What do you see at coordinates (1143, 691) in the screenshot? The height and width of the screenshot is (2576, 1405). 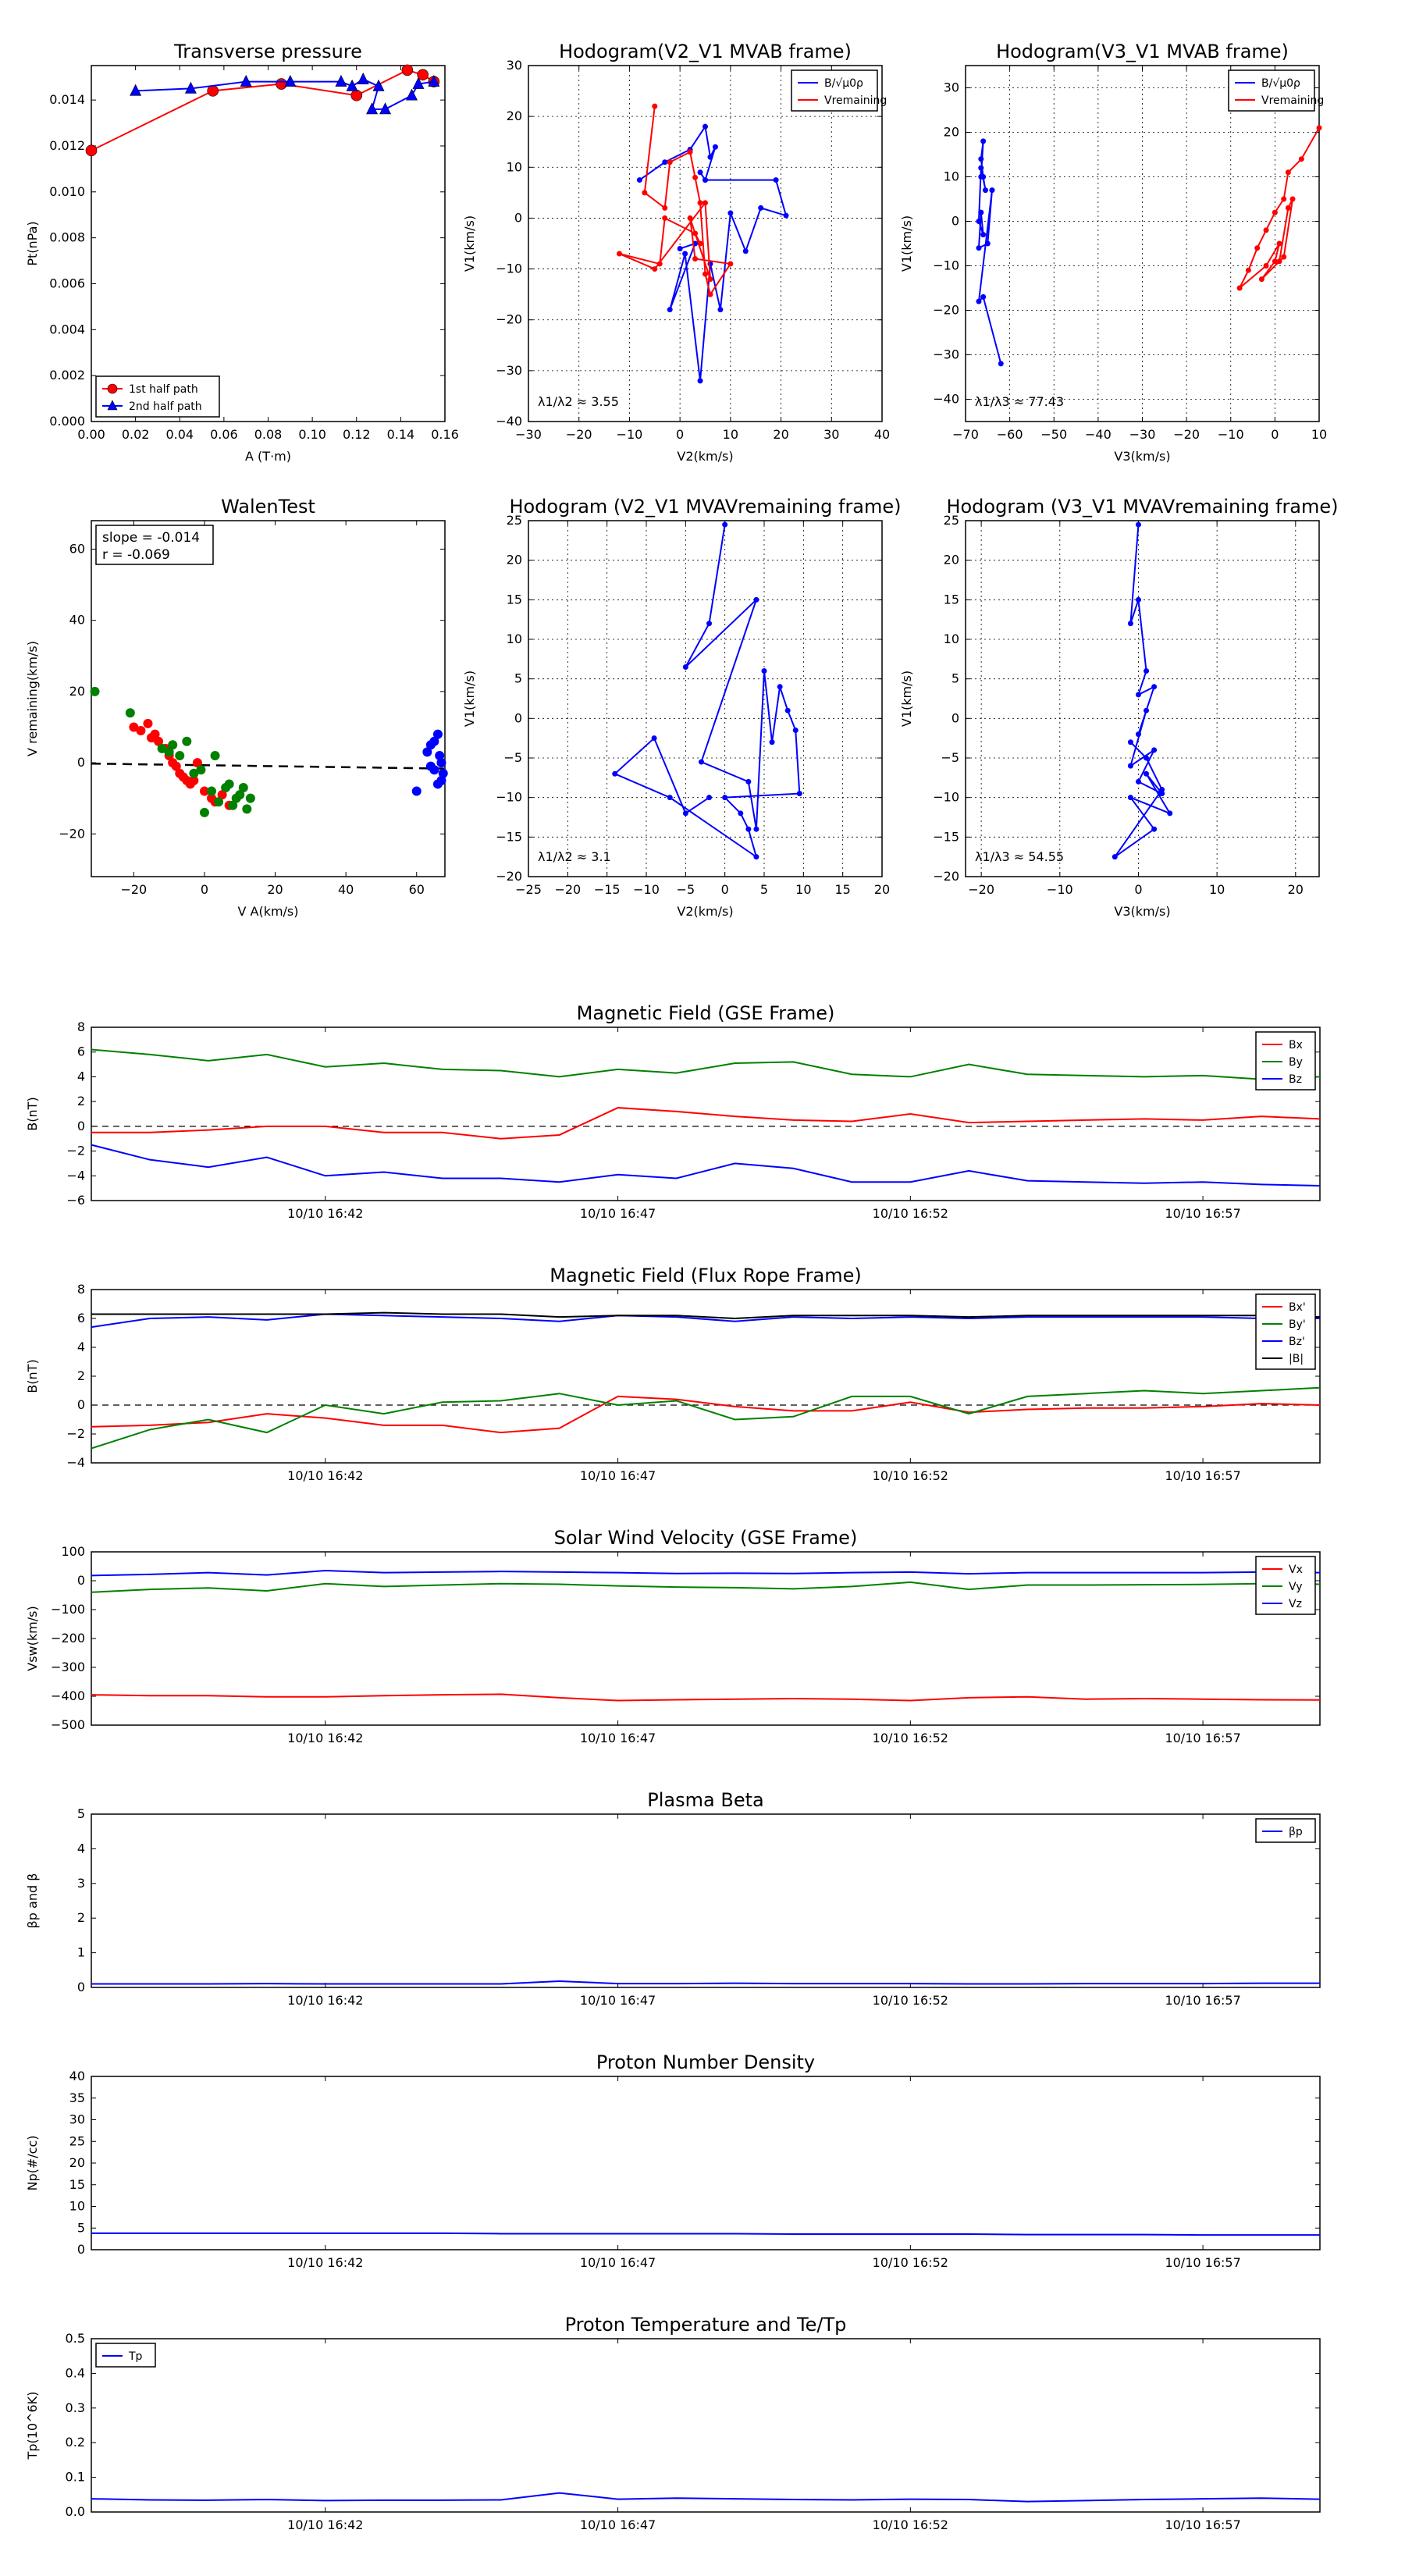 I see `h4-series-0-line` at bounding box center [1143, 691].